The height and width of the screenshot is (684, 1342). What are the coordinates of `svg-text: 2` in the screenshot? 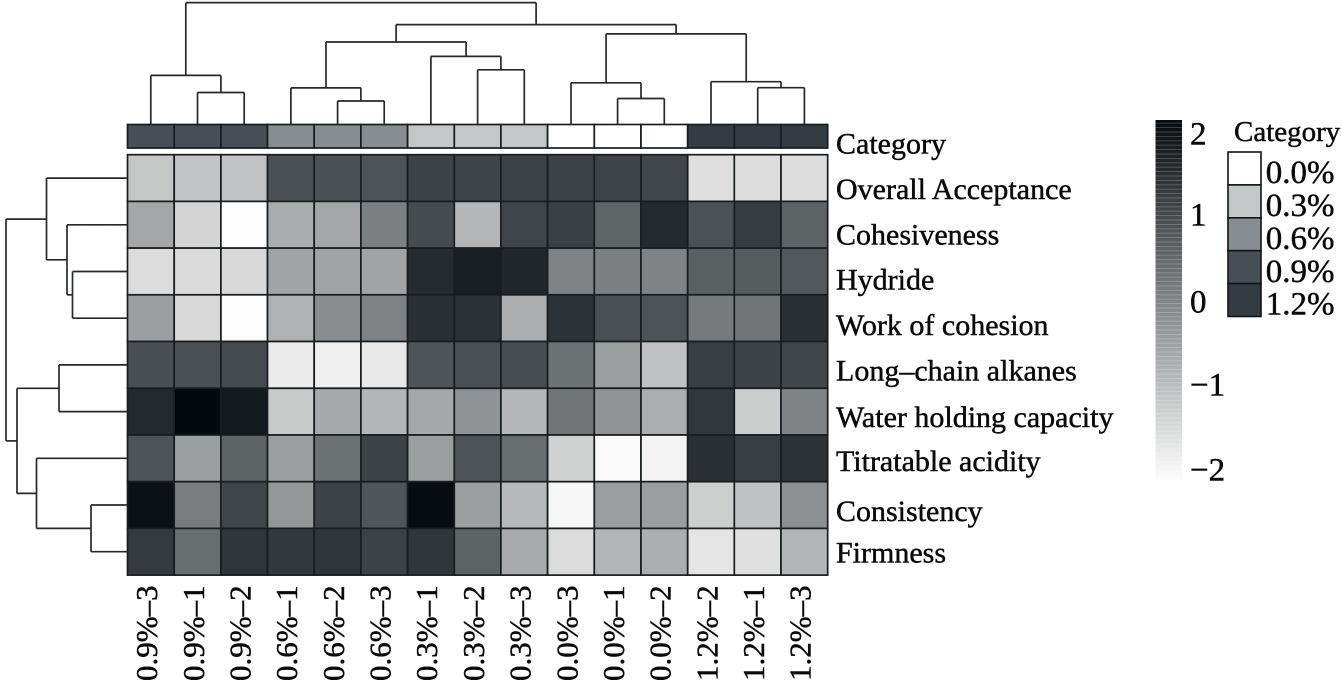 It's located at (1198, 134).